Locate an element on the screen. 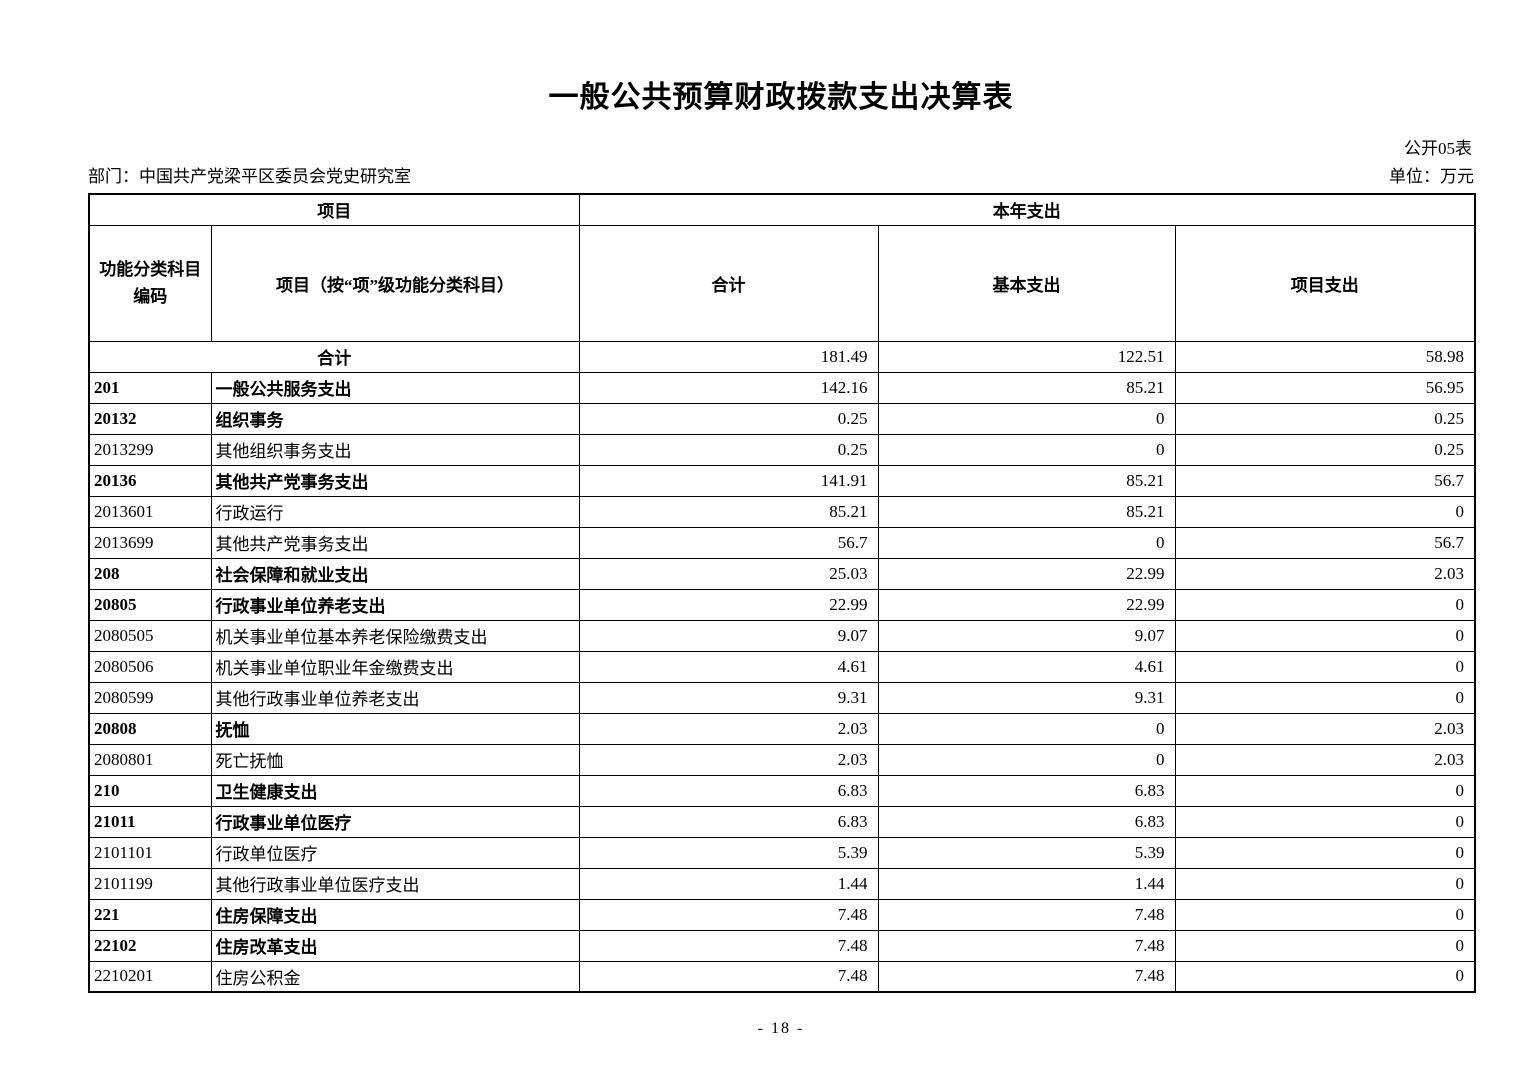  row-code: 22102 is located at coordinates (150, 945).